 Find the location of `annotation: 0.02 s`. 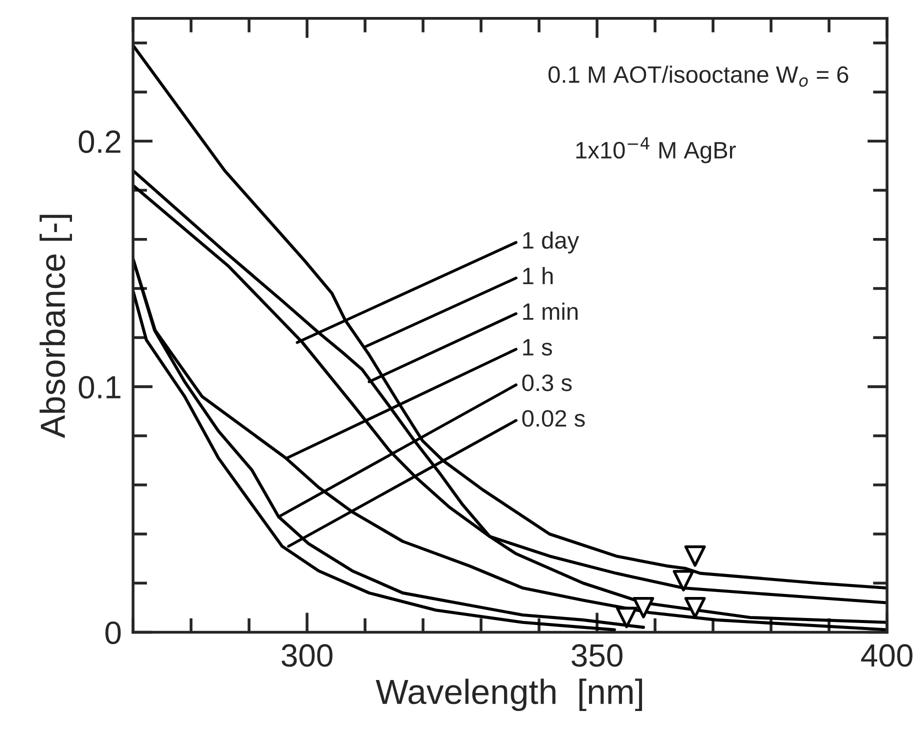

annotation: 0.02 s is located at coordinates (553, 418).